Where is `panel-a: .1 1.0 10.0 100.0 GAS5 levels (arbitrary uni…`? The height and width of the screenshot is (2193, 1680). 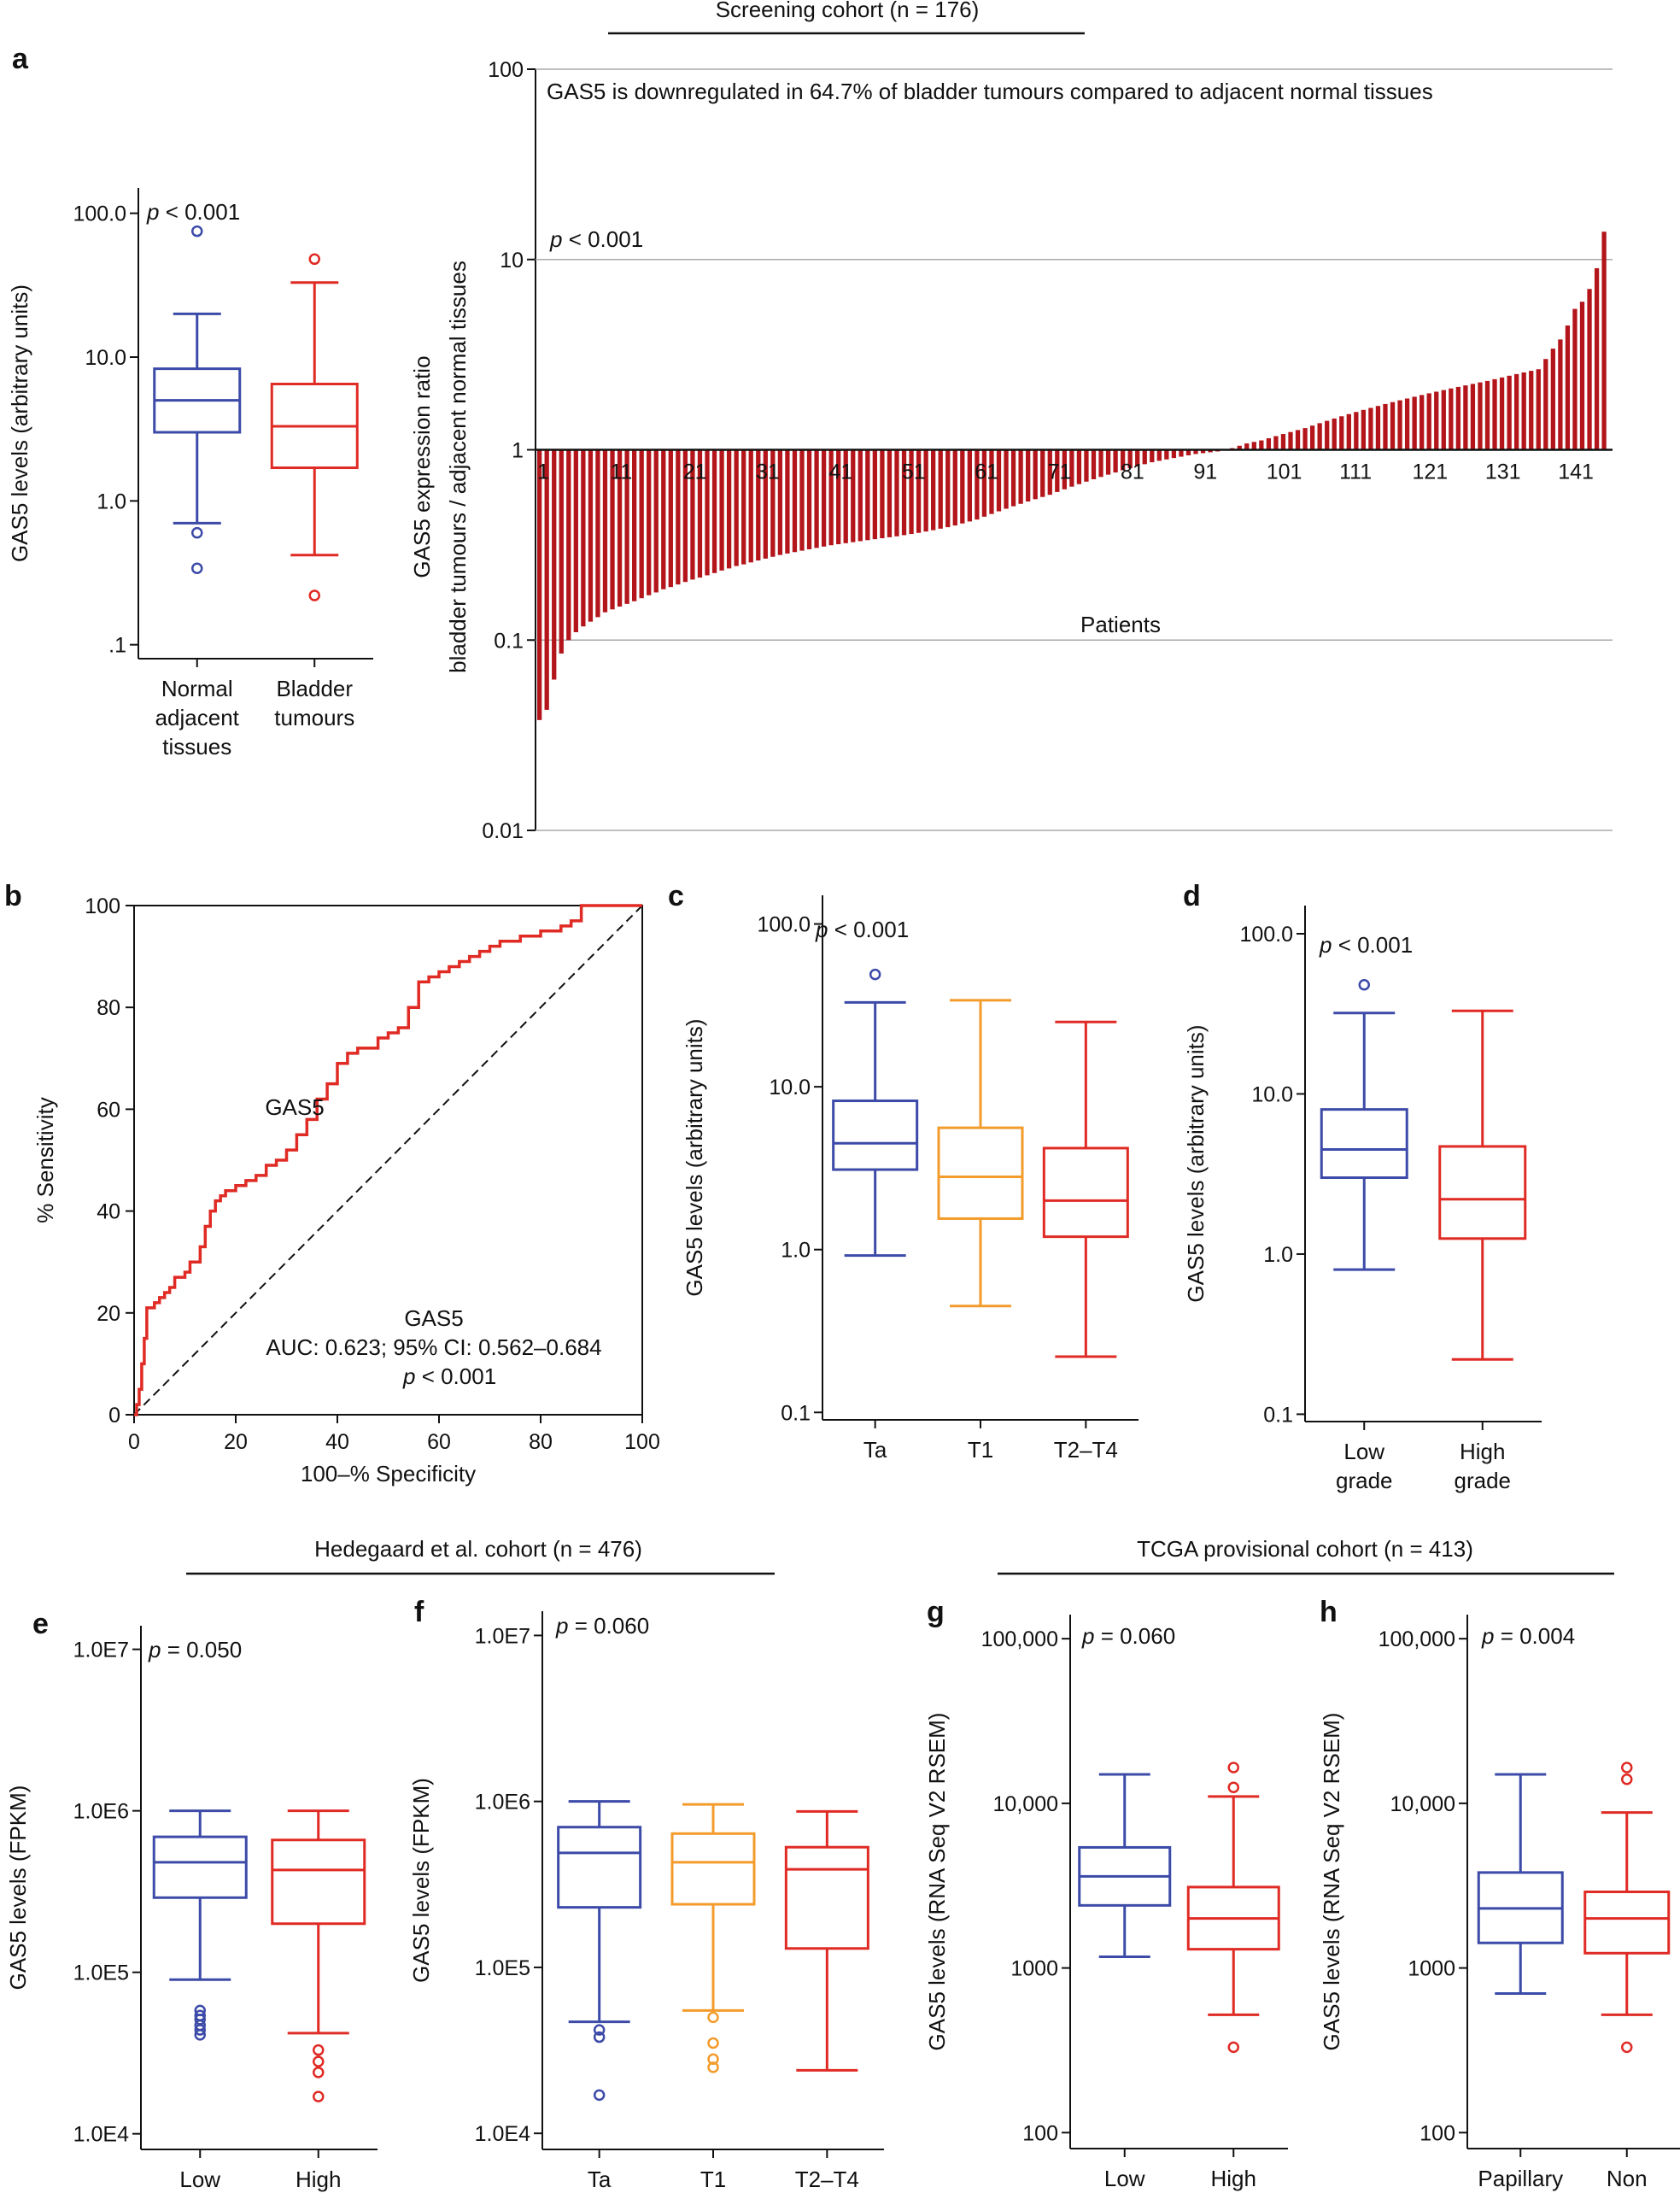
panel-a: .1 1.0 10.0 100.0 GAS5 levels (arbitrary uni… is located at coordinates (190, 474).